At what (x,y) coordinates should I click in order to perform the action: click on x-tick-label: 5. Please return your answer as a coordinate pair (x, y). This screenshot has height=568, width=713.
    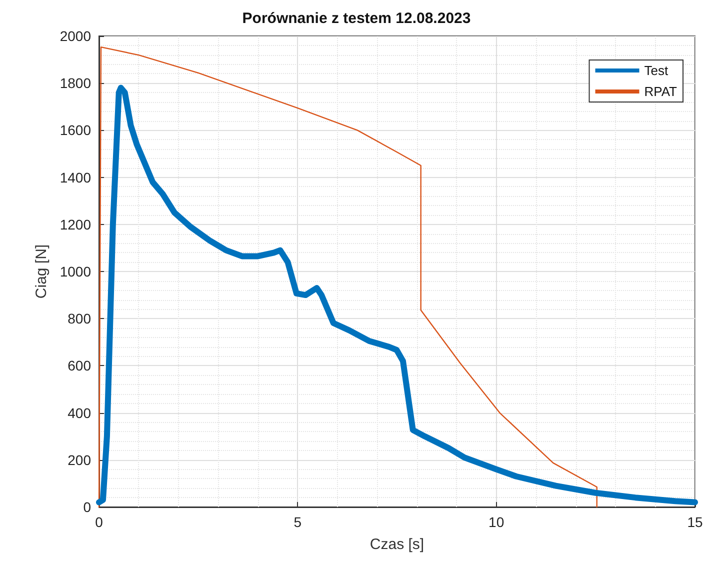
    Looking at the image, I should click on (298, 522).